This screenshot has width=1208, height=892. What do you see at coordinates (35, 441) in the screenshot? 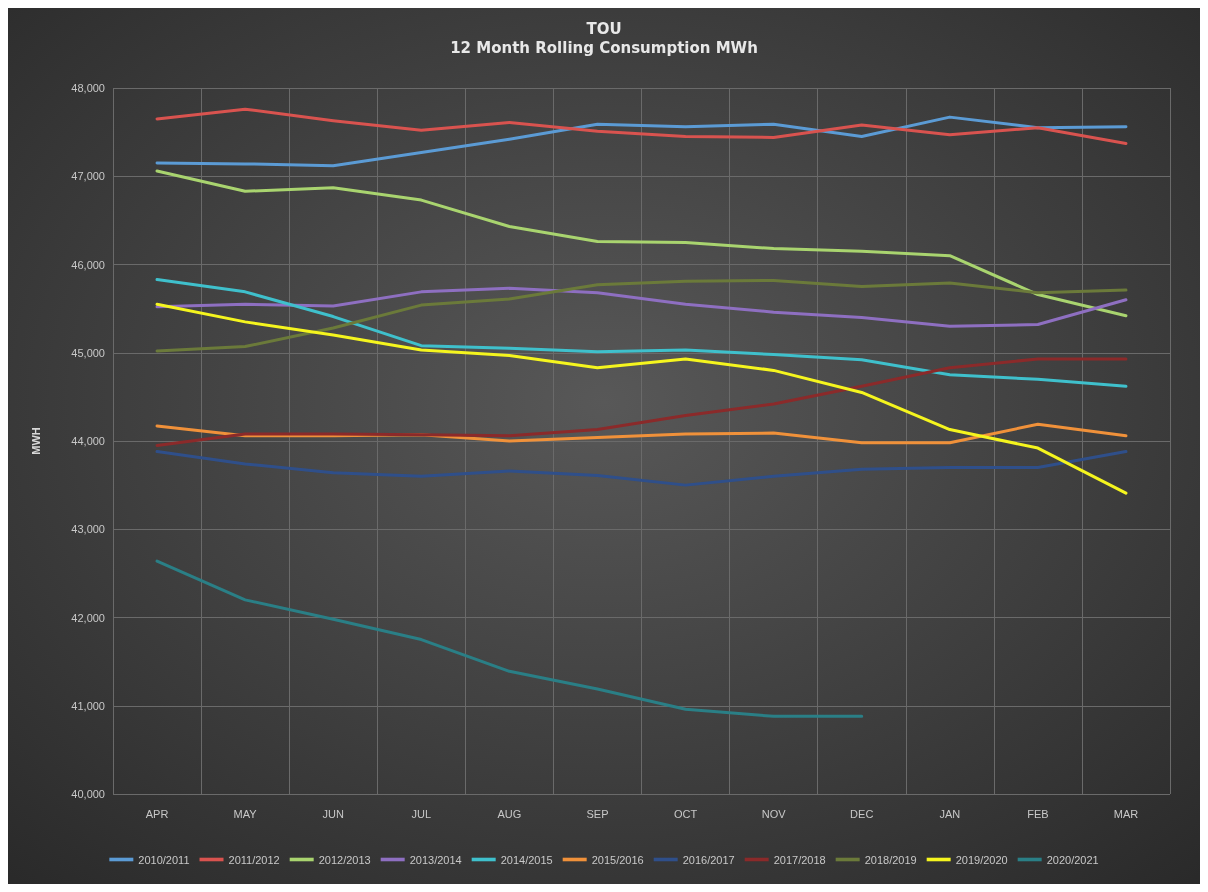
I see `y-axis-title: MWH` at bounding box center [35, 441].